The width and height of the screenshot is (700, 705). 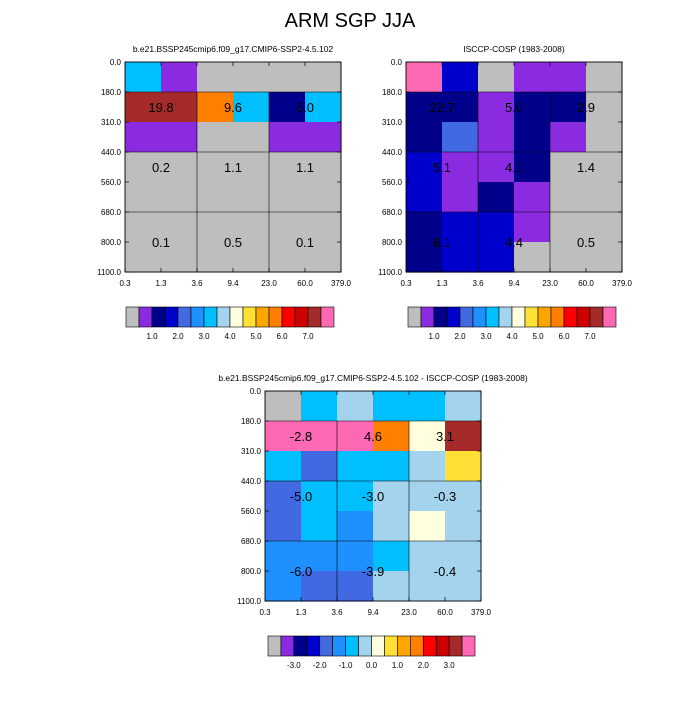 What do you see at coordinates (442, 242) in the screenshot?
I see `block-label: 6.1` at bounding box center [442, 242].